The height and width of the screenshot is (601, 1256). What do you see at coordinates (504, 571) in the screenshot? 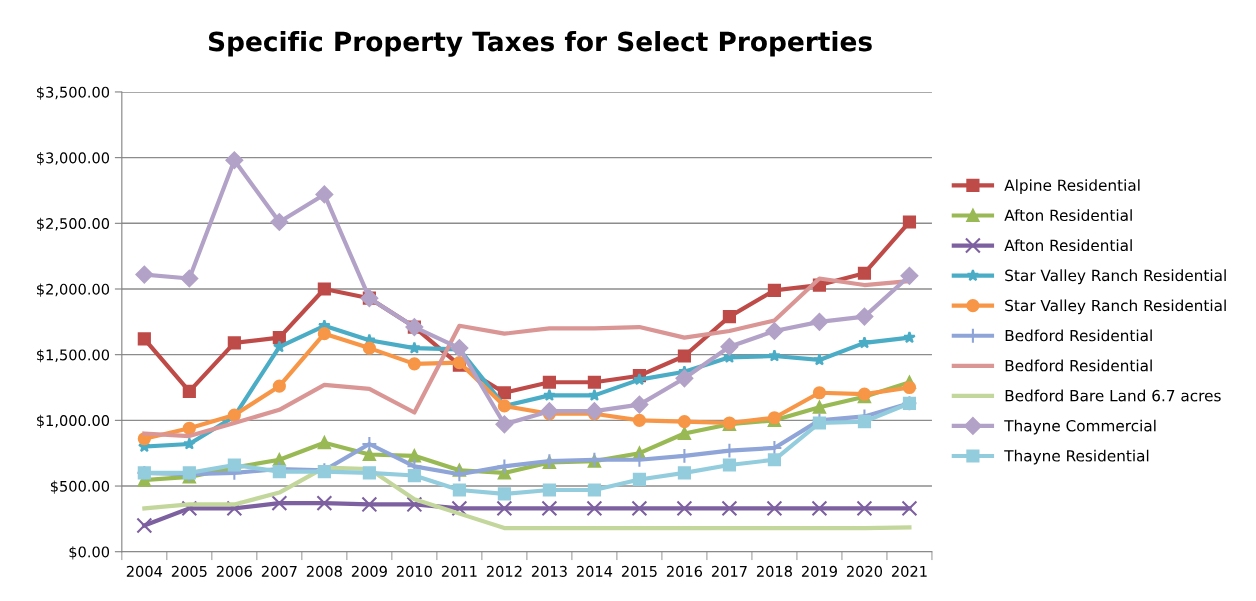
I see `x-tick-label: 2012` at bounding box center [504, 571].